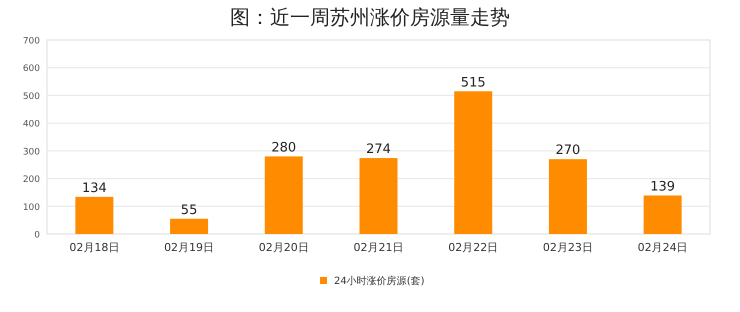 The width and height of the screenshot is (740, 312). I want to click on y-tick-label: 700, so click(31, 41).